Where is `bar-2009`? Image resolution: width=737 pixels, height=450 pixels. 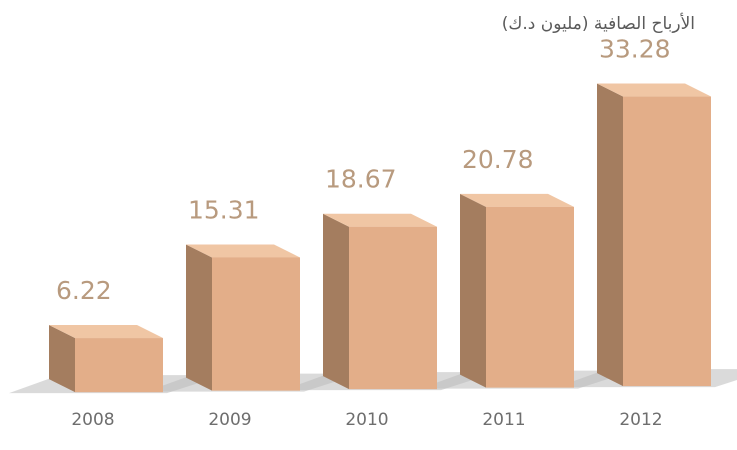 bar-2009 is located at coordinates (256, 324).